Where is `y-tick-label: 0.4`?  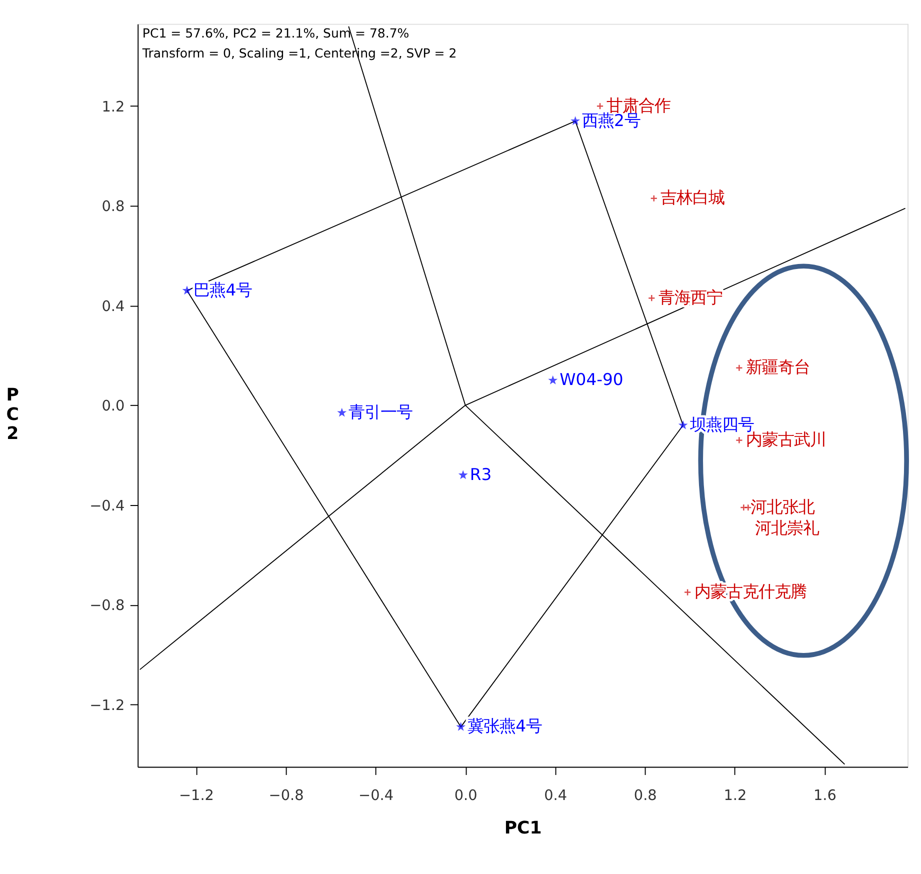 y-tick-label: 0.4 is located at coordinates (113, 306).